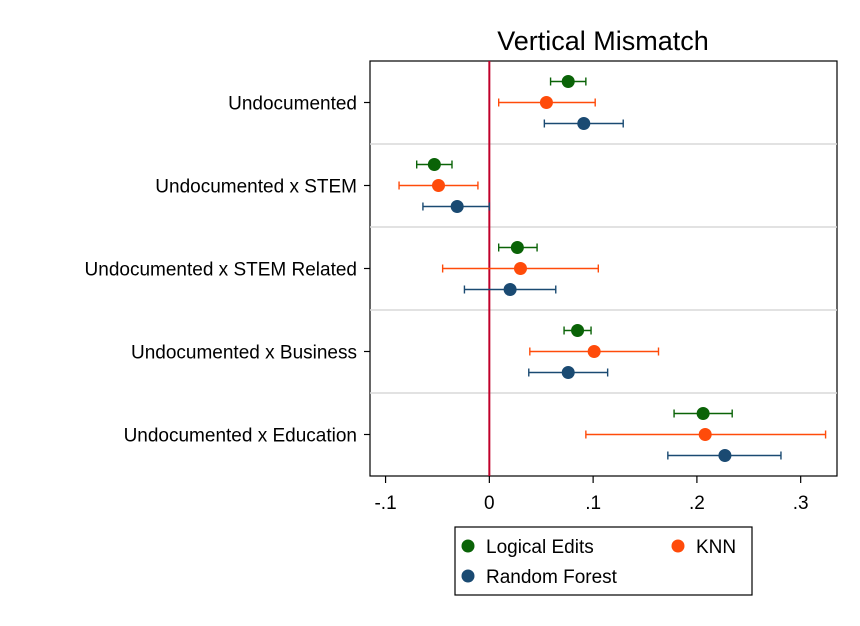  I want to click on category-label: Undocumented x Business, so click(244, 353).